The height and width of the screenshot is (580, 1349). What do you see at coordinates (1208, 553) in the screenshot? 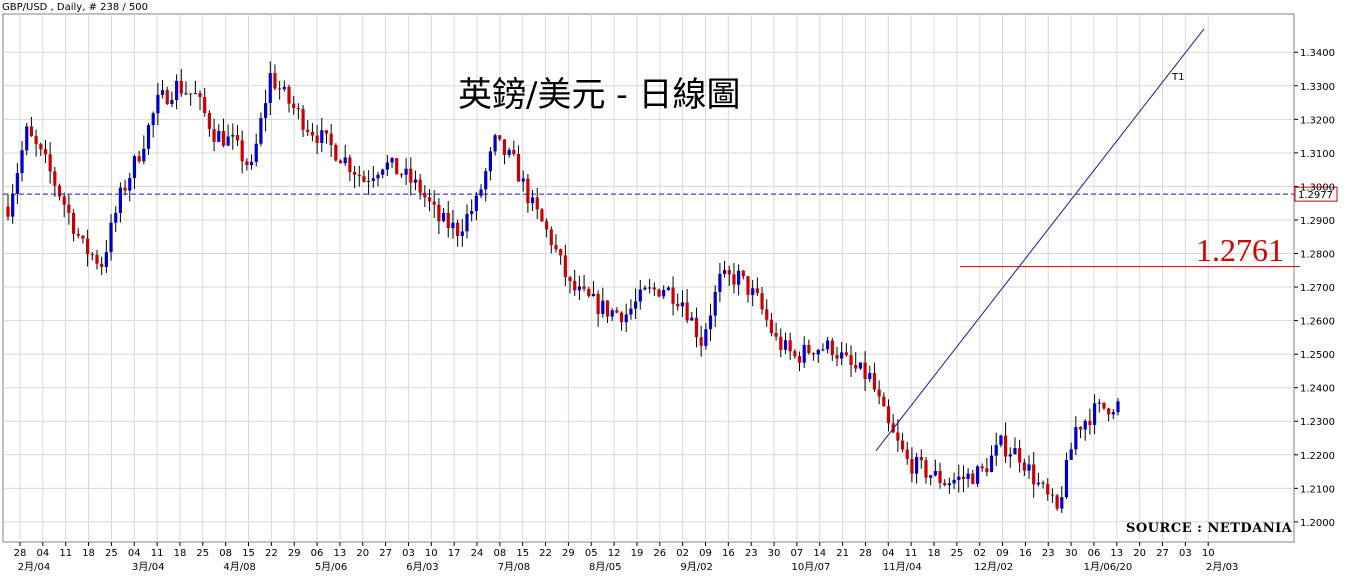
I see `x-tick-label: 10` at bounding box center [1208, 553].